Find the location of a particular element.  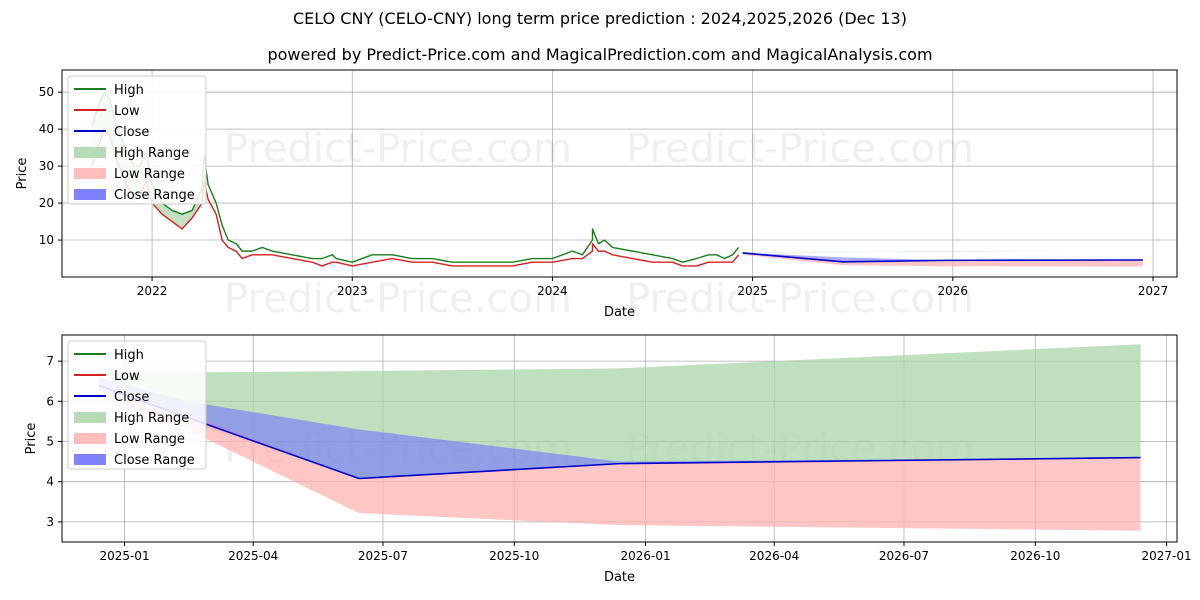

y-tick-label: 6 is located at coordinates (50, 401).